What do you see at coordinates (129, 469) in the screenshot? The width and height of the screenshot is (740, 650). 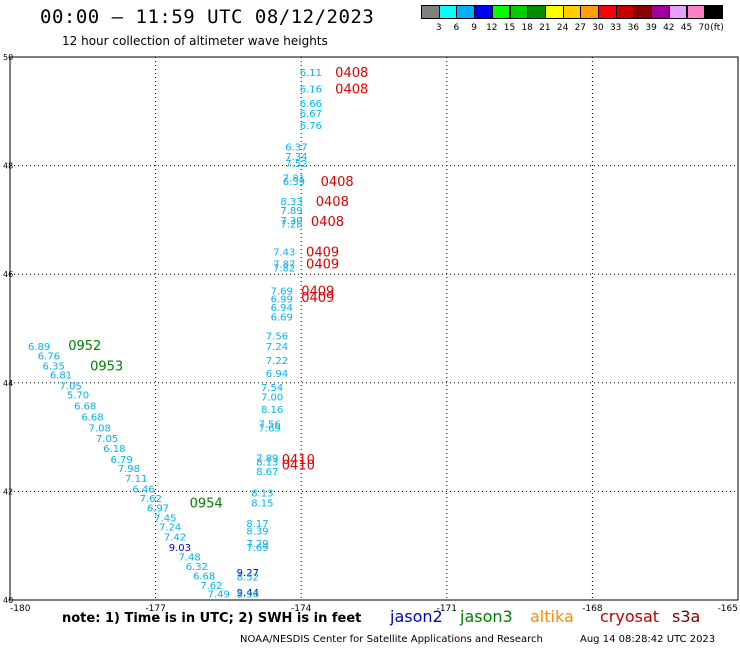 I see `swh-value-label: 7.98` at bounding box center [129, 469].